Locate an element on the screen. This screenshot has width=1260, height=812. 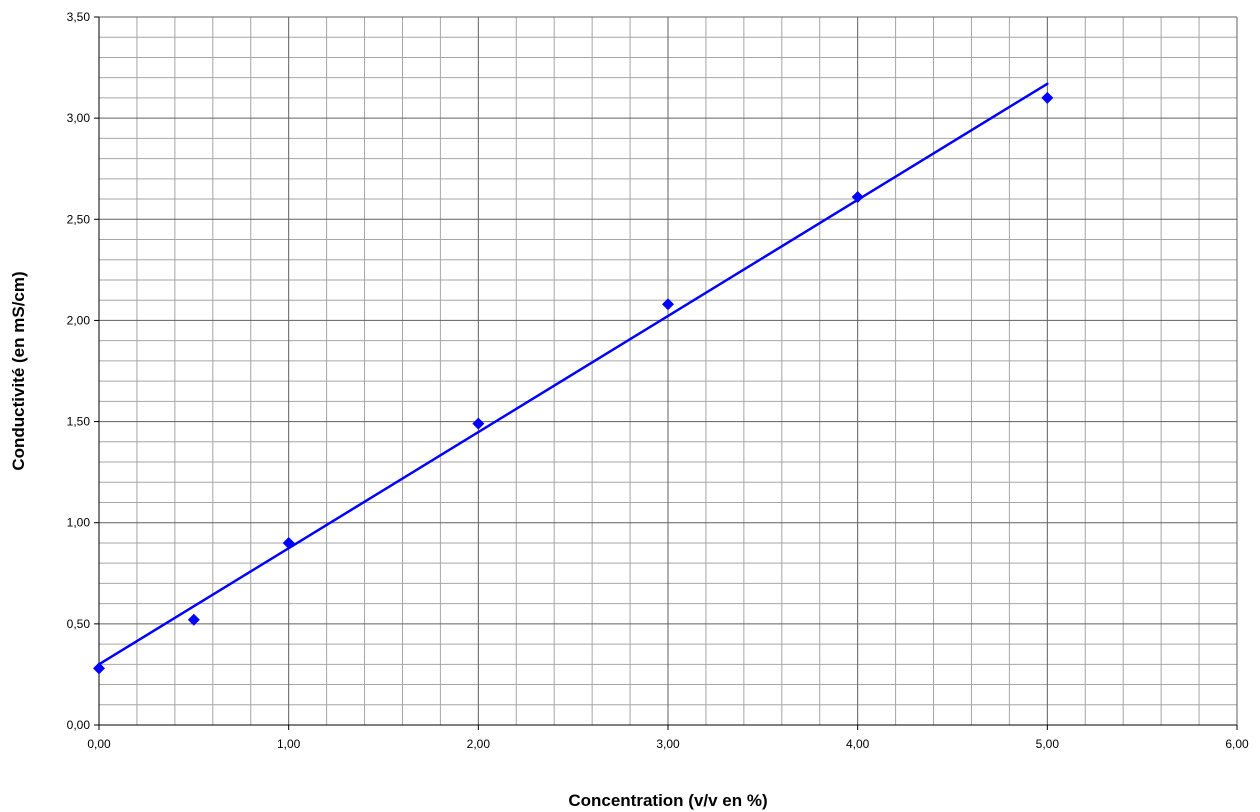
y-tick-label: 2,00 is located at coordinates (79, 320).